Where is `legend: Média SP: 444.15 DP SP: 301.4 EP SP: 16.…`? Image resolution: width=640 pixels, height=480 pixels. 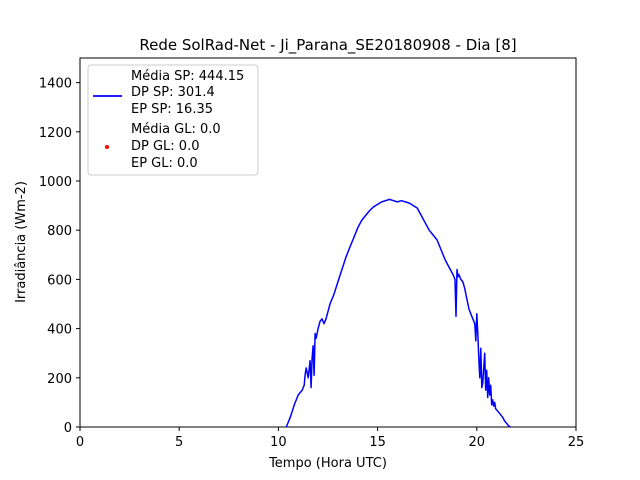
legend: Média SP: 444.15 DP SP: 301.4 EP SP: 16.… is located at coordinates (173, 120).